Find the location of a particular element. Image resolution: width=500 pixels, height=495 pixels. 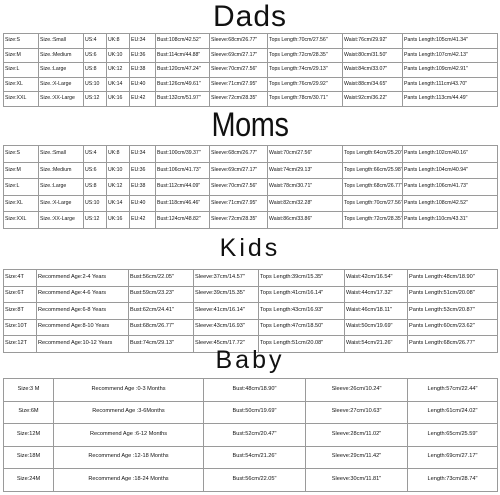

baby-table-cell: Size:12M is located at coordinates (28, 435).